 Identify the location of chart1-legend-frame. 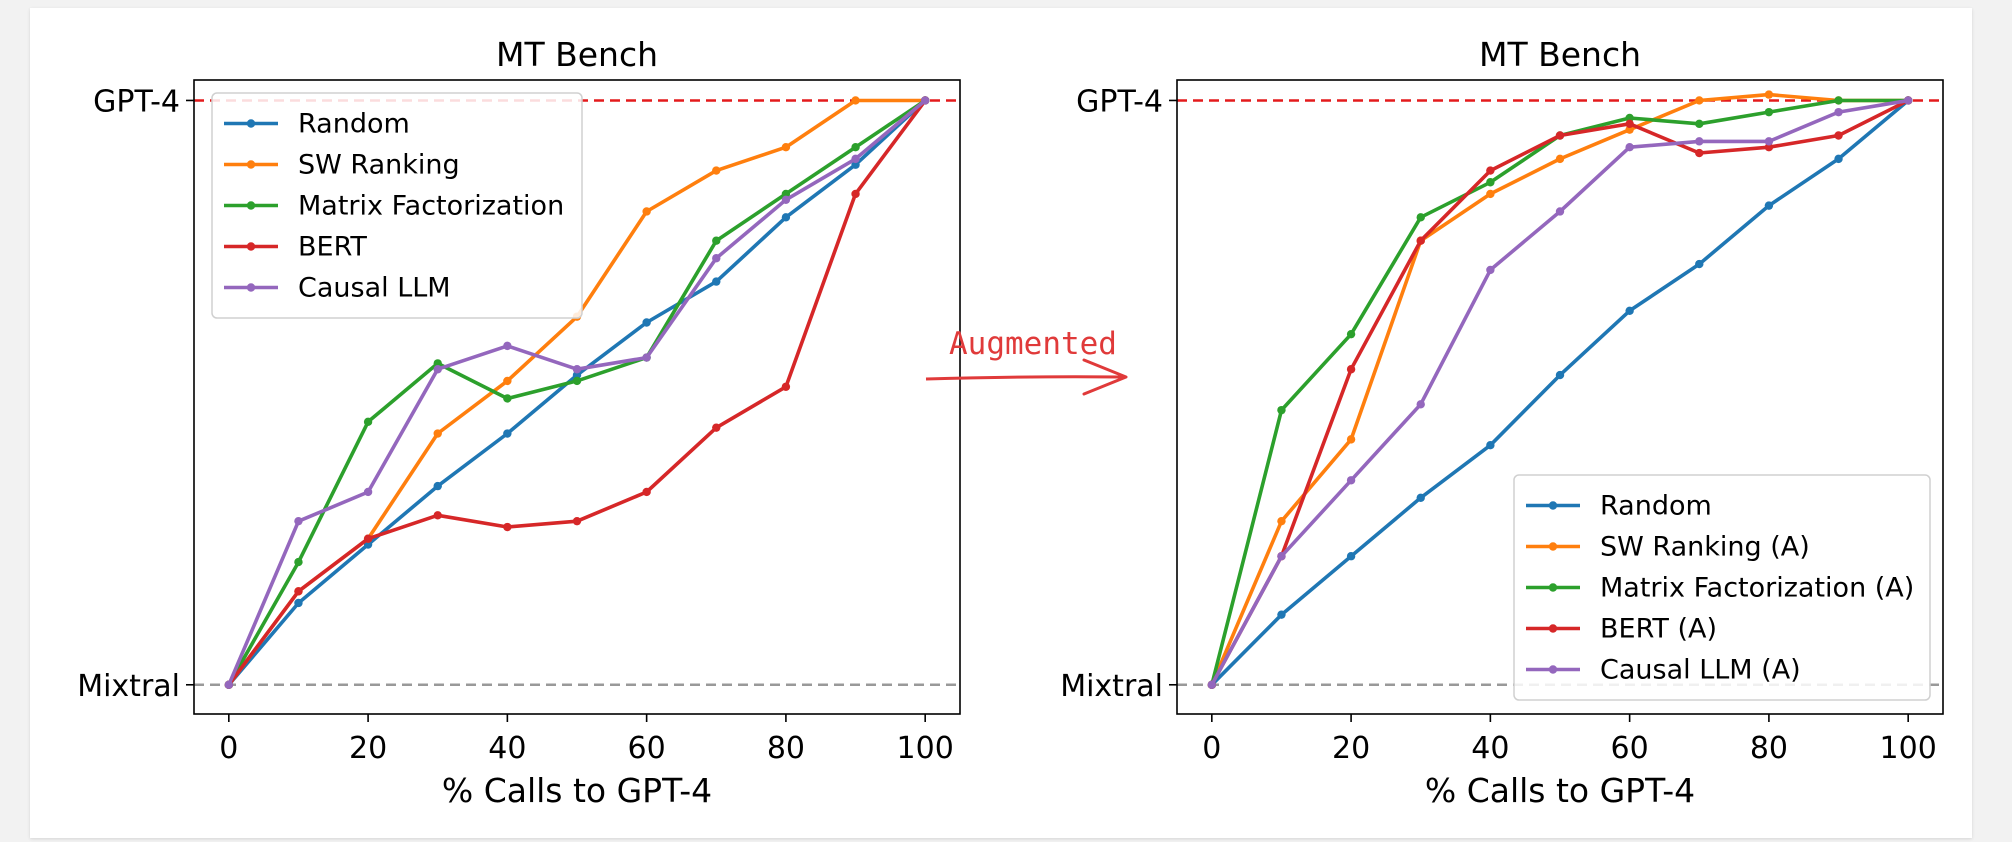
(397, 205).